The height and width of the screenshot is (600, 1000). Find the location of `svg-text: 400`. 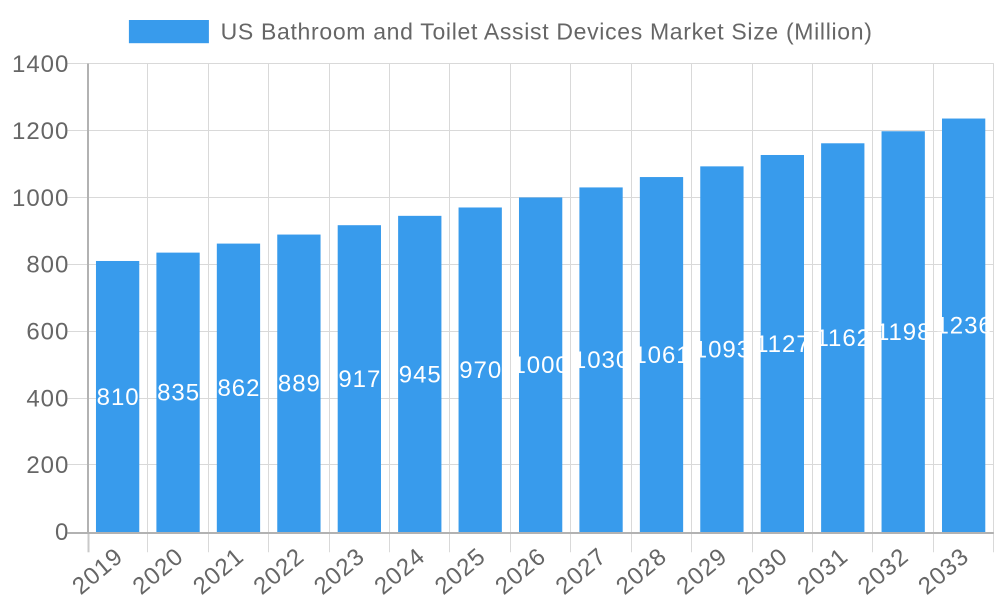

svg-text: 400 is located at coordinates (47, 398).